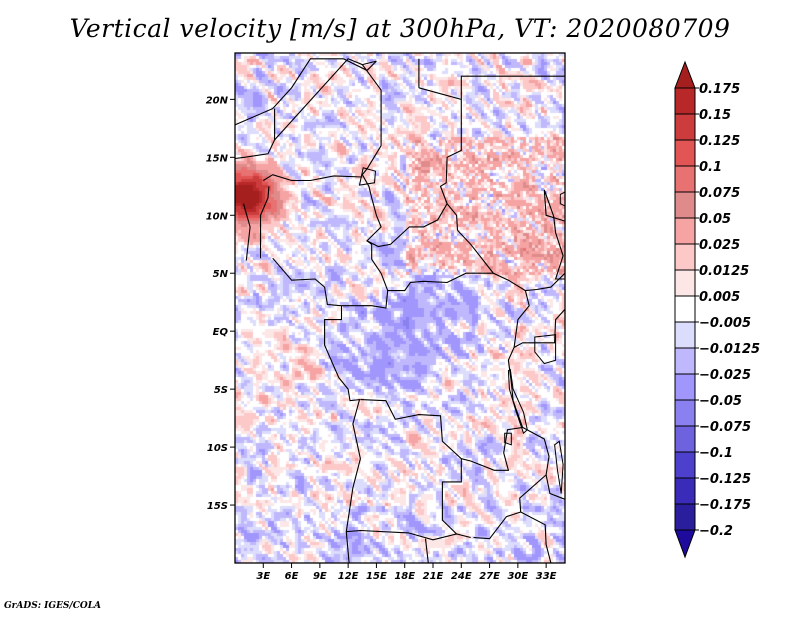  What do you see at coordinates (320, 576) in the screenshot?
I see `x-tick-label: 9E` at bounding box center [320, 576].